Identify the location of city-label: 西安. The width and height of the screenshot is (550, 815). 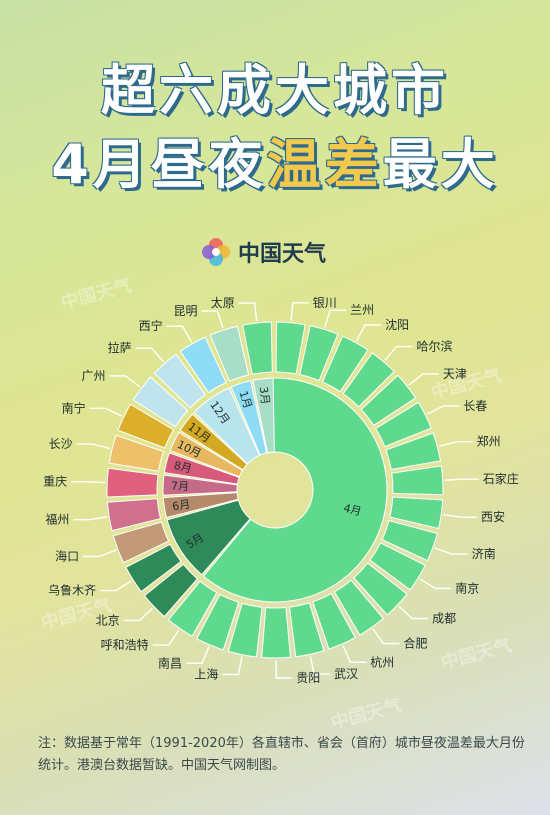
(493, 516).